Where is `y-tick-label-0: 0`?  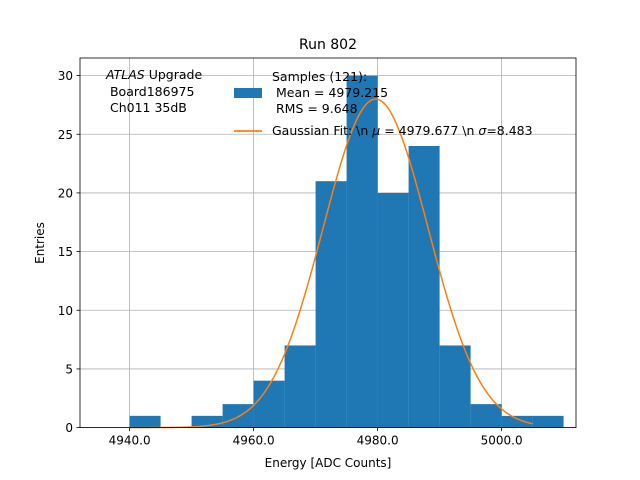
y-tick-label-0: 0 is located at coordinates (69, 428).